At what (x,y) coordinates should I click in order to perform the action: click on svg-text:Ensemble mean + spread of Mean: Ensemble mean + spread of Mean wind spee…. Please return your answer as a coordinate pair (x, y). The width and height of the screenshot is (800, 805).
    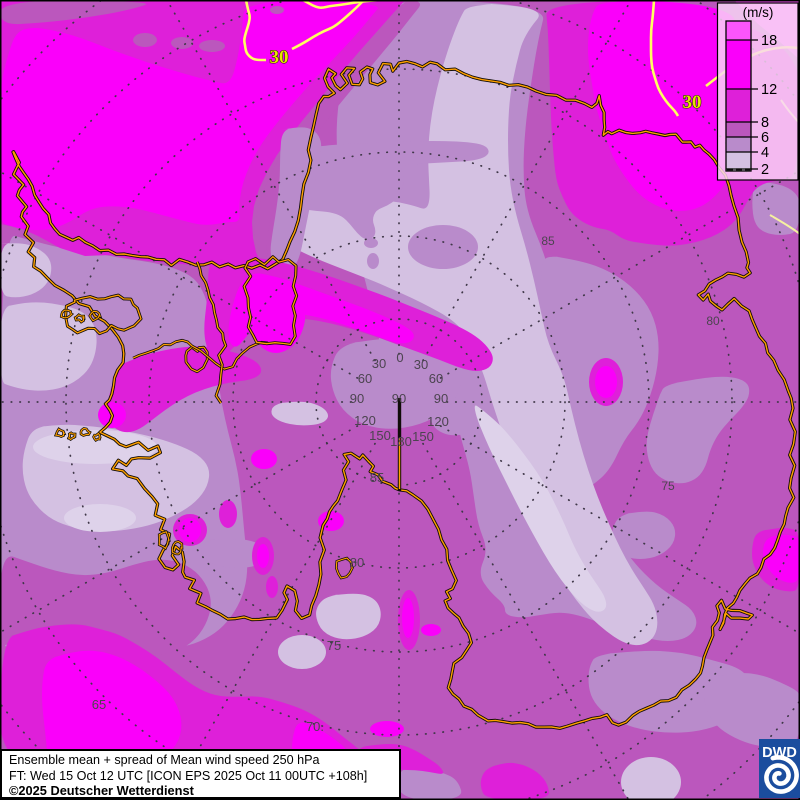
    Looking at the image, I should click on (164, 760).